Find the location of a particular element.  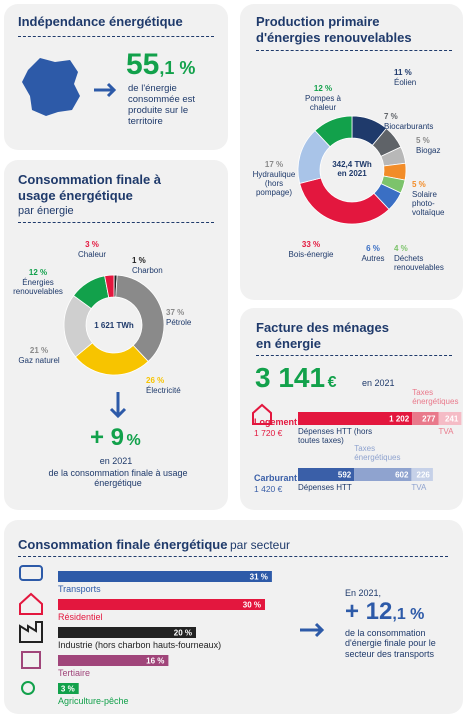

segment-label: Gaz naturel is located at coordinates (39, 360).